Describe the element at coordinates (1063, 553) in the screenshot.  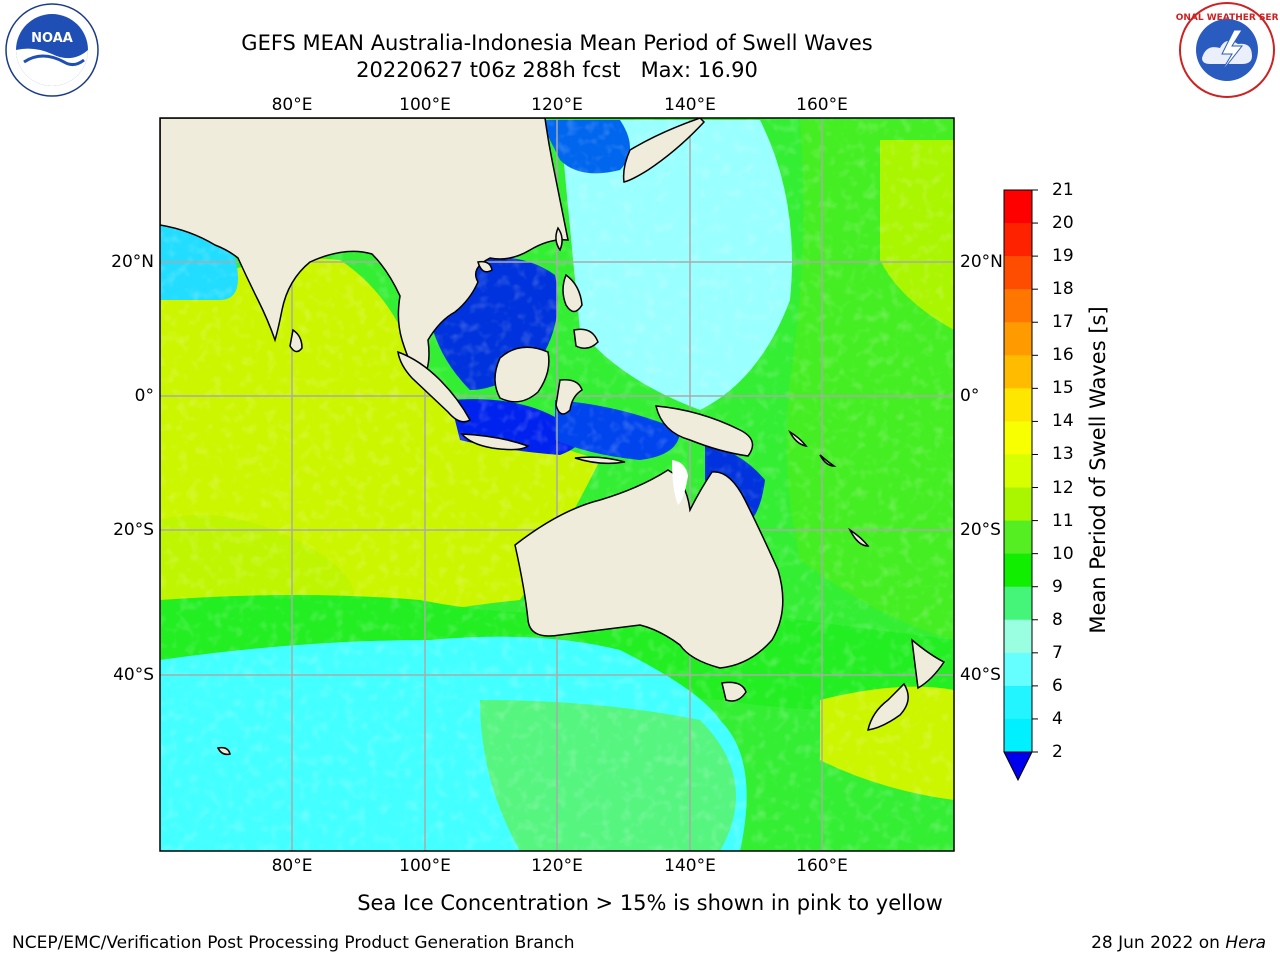
I see `colorbar-tick-label: 10` at that location.